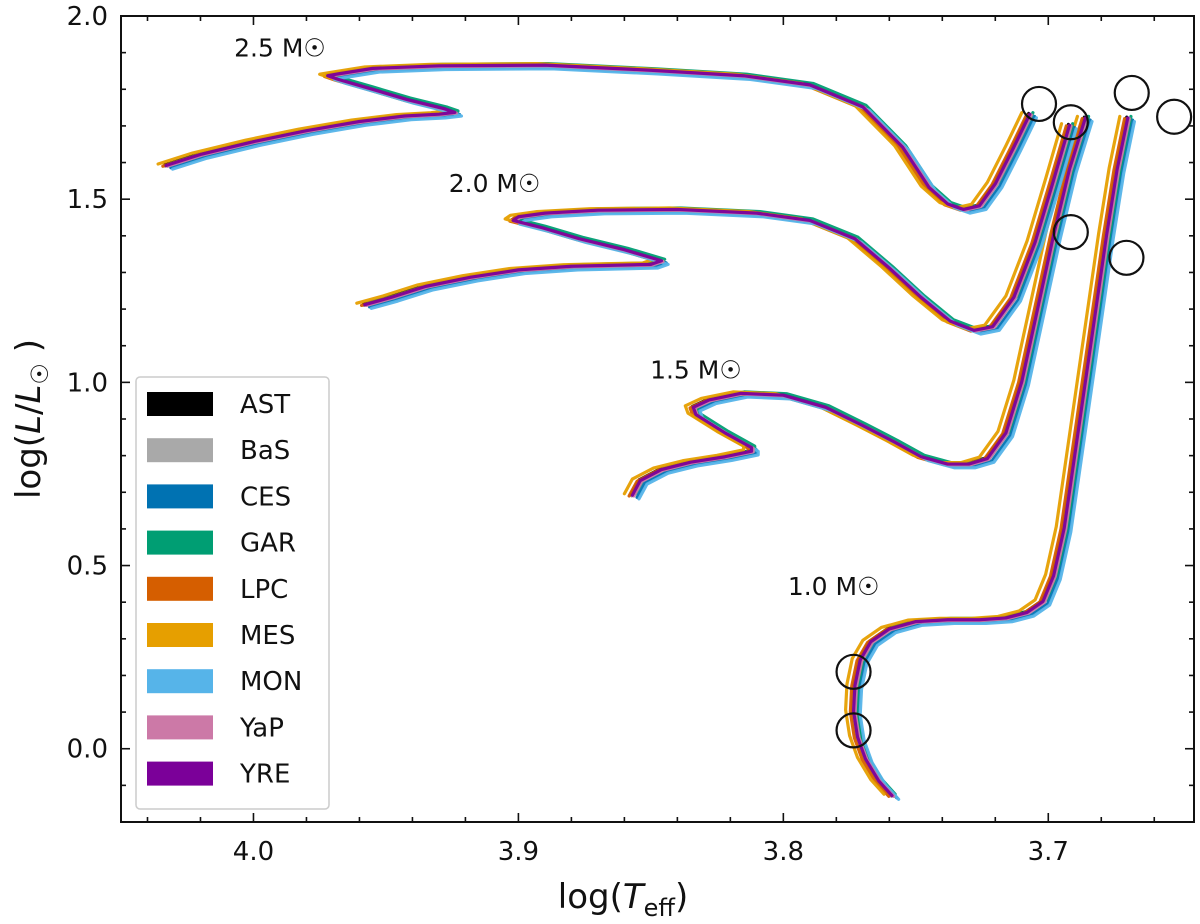  I want to click on legend-swatch-yre, so click(180, 773).